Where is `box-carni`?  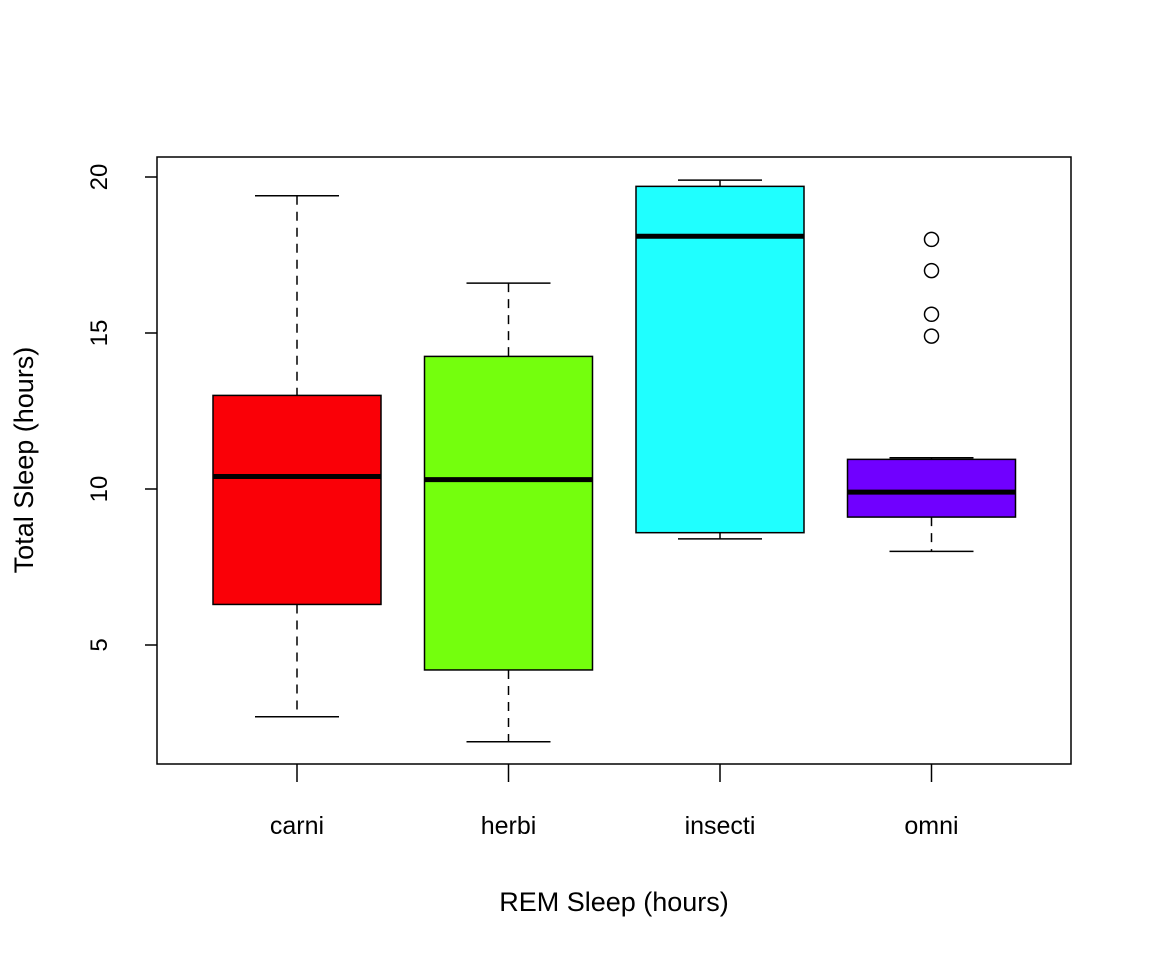
box-carni is located at coordinates (297, 500).